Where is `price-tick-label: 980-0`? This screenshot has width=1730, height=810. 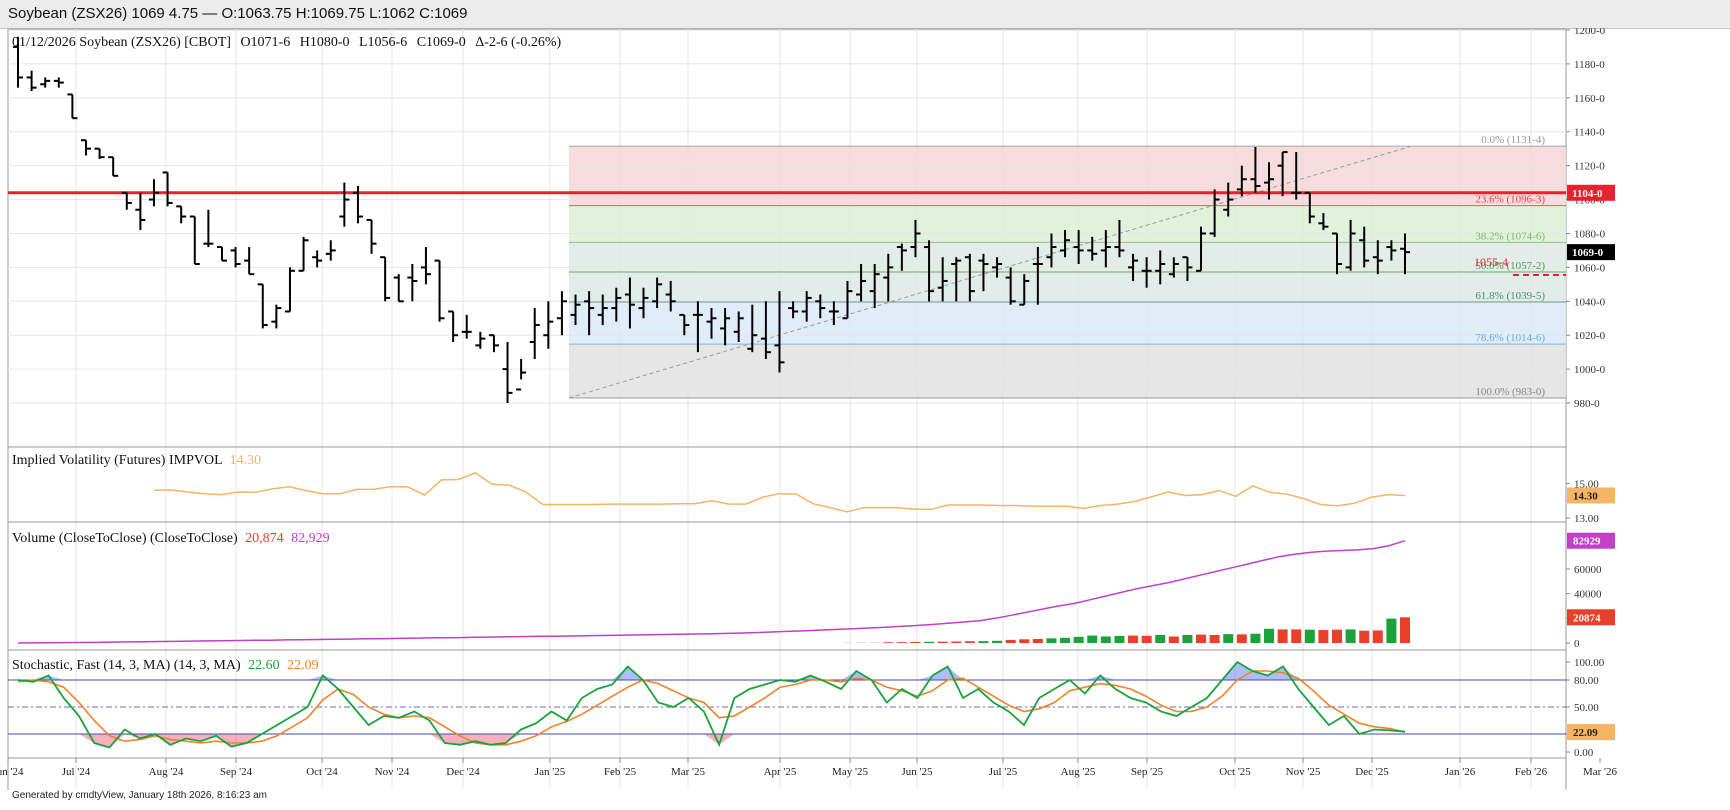
price-tick-label: 980-0 is located at coordinates (1587, 404).